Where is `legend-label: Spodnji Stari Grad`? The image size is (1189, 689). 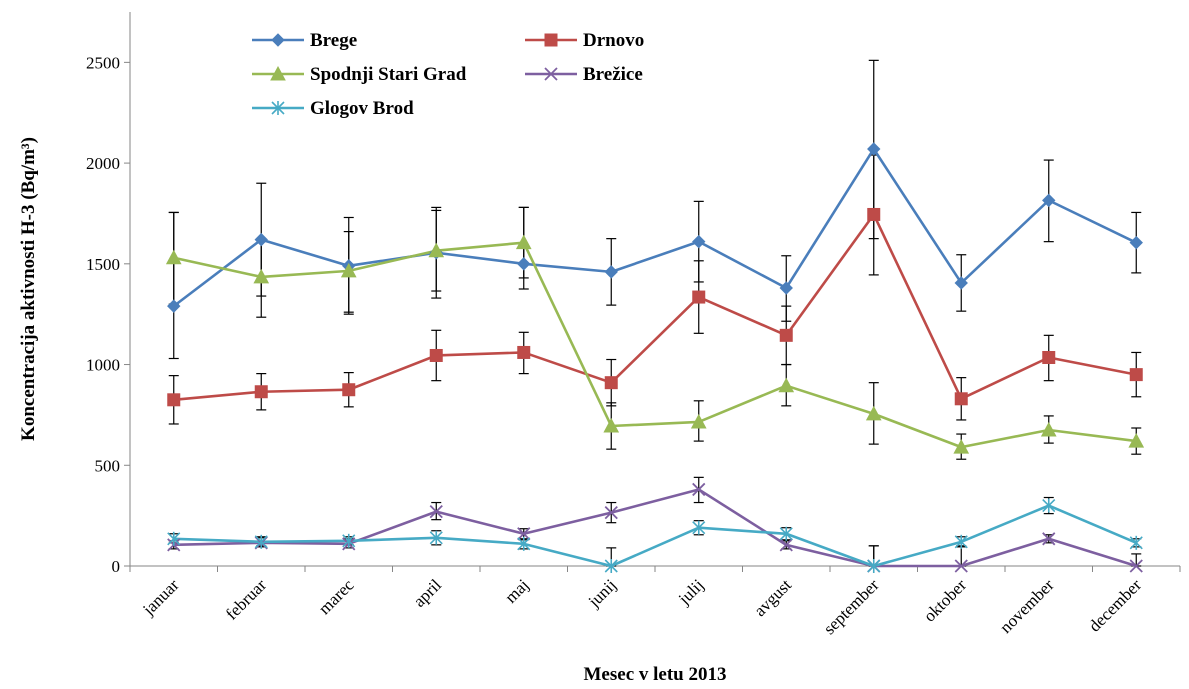
legend-label: Spodnji Stari Grad is located at coordinates (388, 74).